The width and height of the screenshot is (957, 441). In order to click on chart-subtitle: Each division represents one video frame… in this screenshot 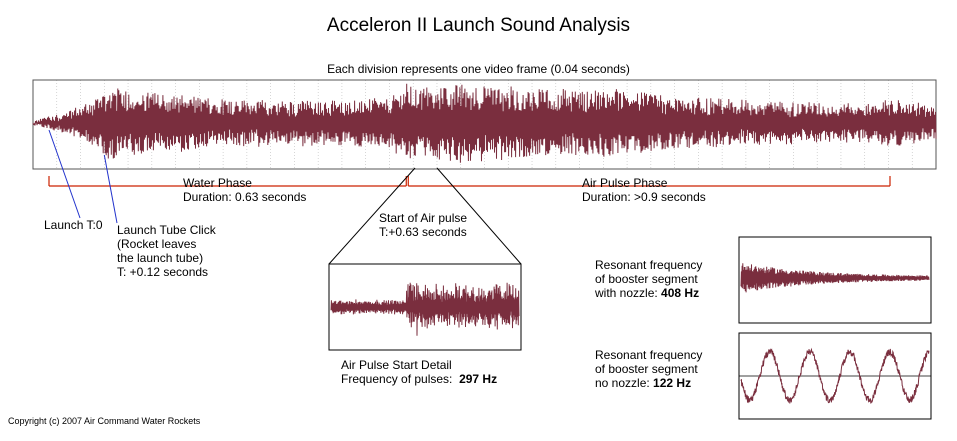, I will do `click(478, 69)`.